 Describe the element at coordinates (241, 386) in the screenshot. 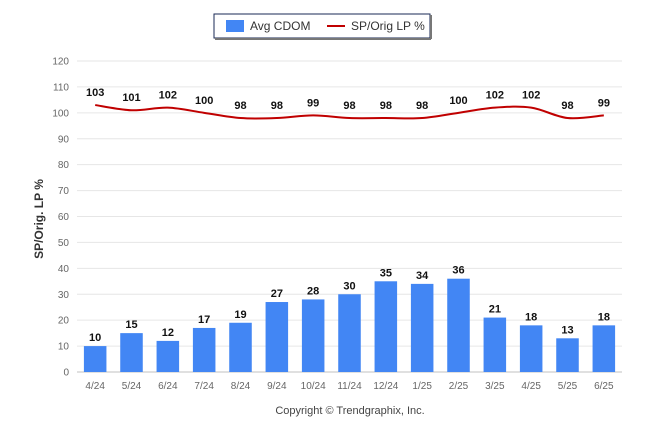

I see `x-tick-label: 8/24` at that location.